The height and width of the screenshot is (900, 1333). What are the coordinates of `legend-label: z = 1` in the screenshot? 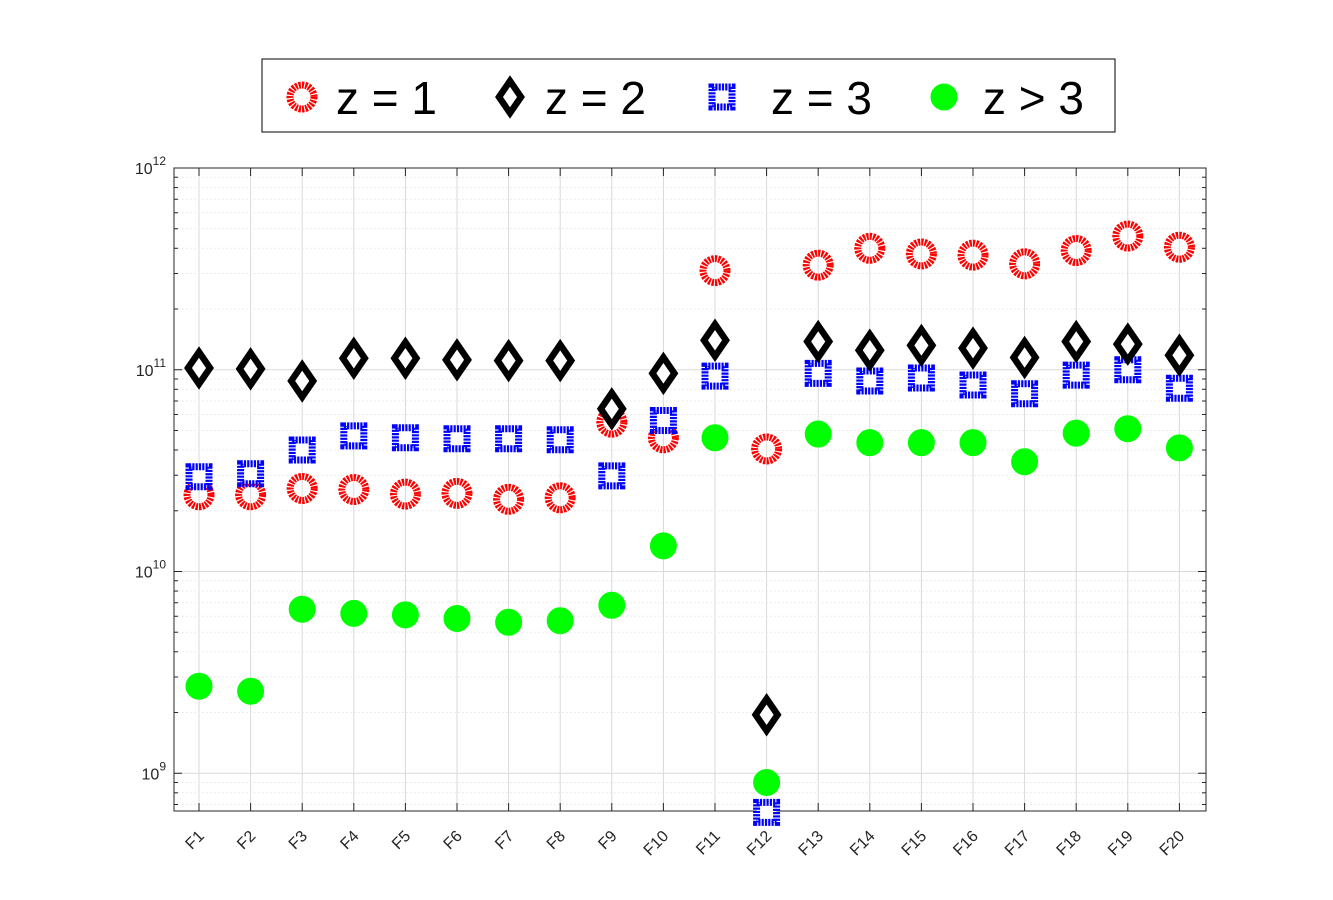 It's located at (386, 98).